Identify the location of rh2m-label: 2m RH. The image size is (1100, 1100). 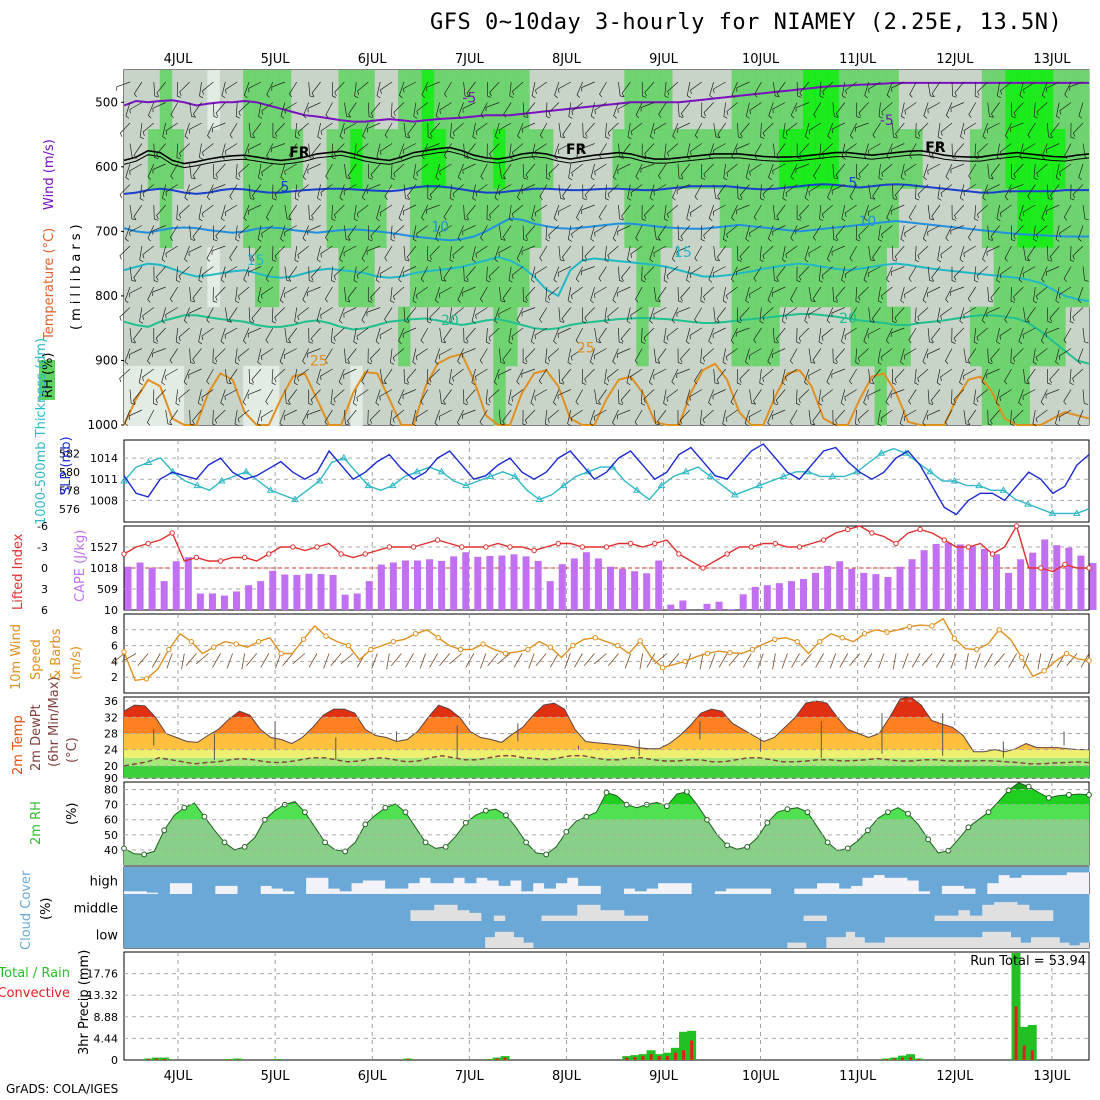
(36, 823).